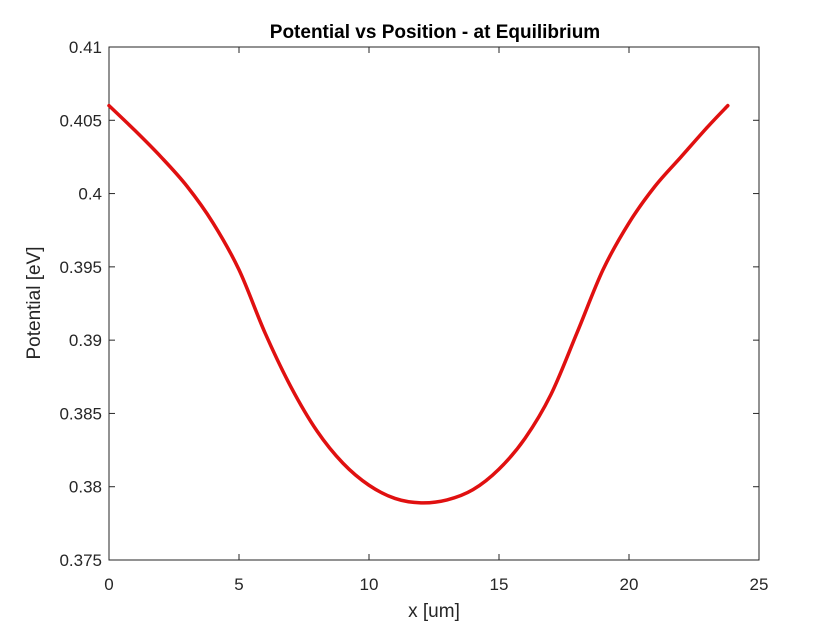 The width and height of the screenshot is (840, 630). I want to click on y-axis-label: Potential [eV], so click(34, 302).